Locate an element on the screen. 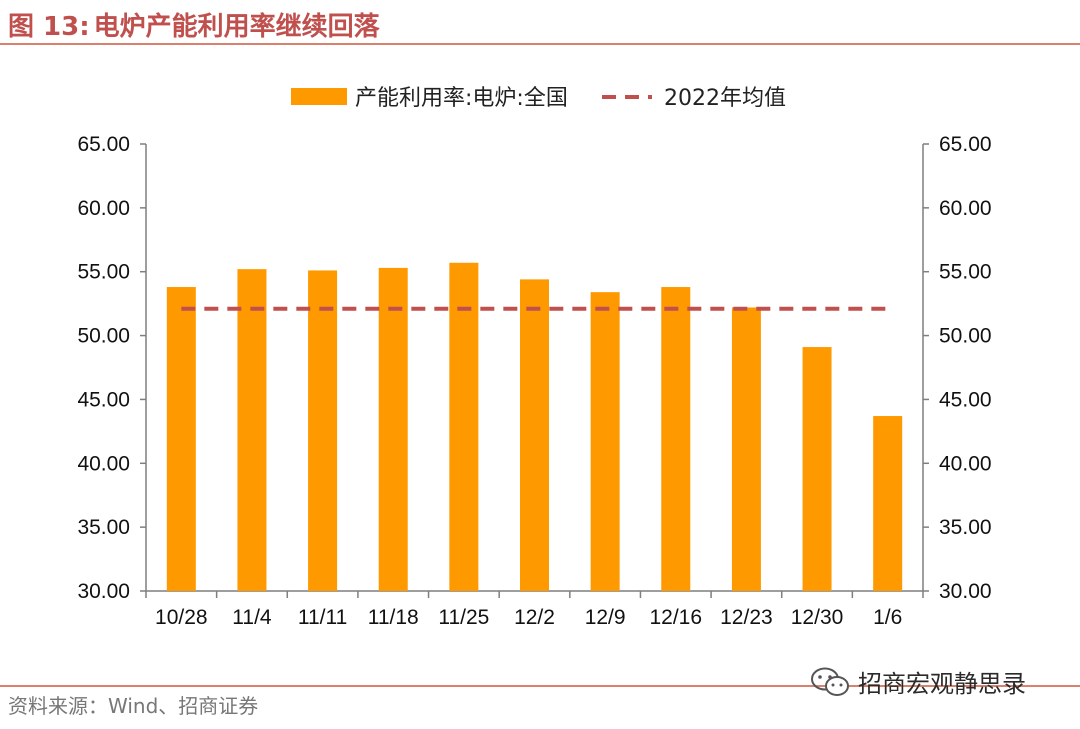  figure-title: 图 13: 电炉产能利用率继续回落 is located at coordinates (194, 24).